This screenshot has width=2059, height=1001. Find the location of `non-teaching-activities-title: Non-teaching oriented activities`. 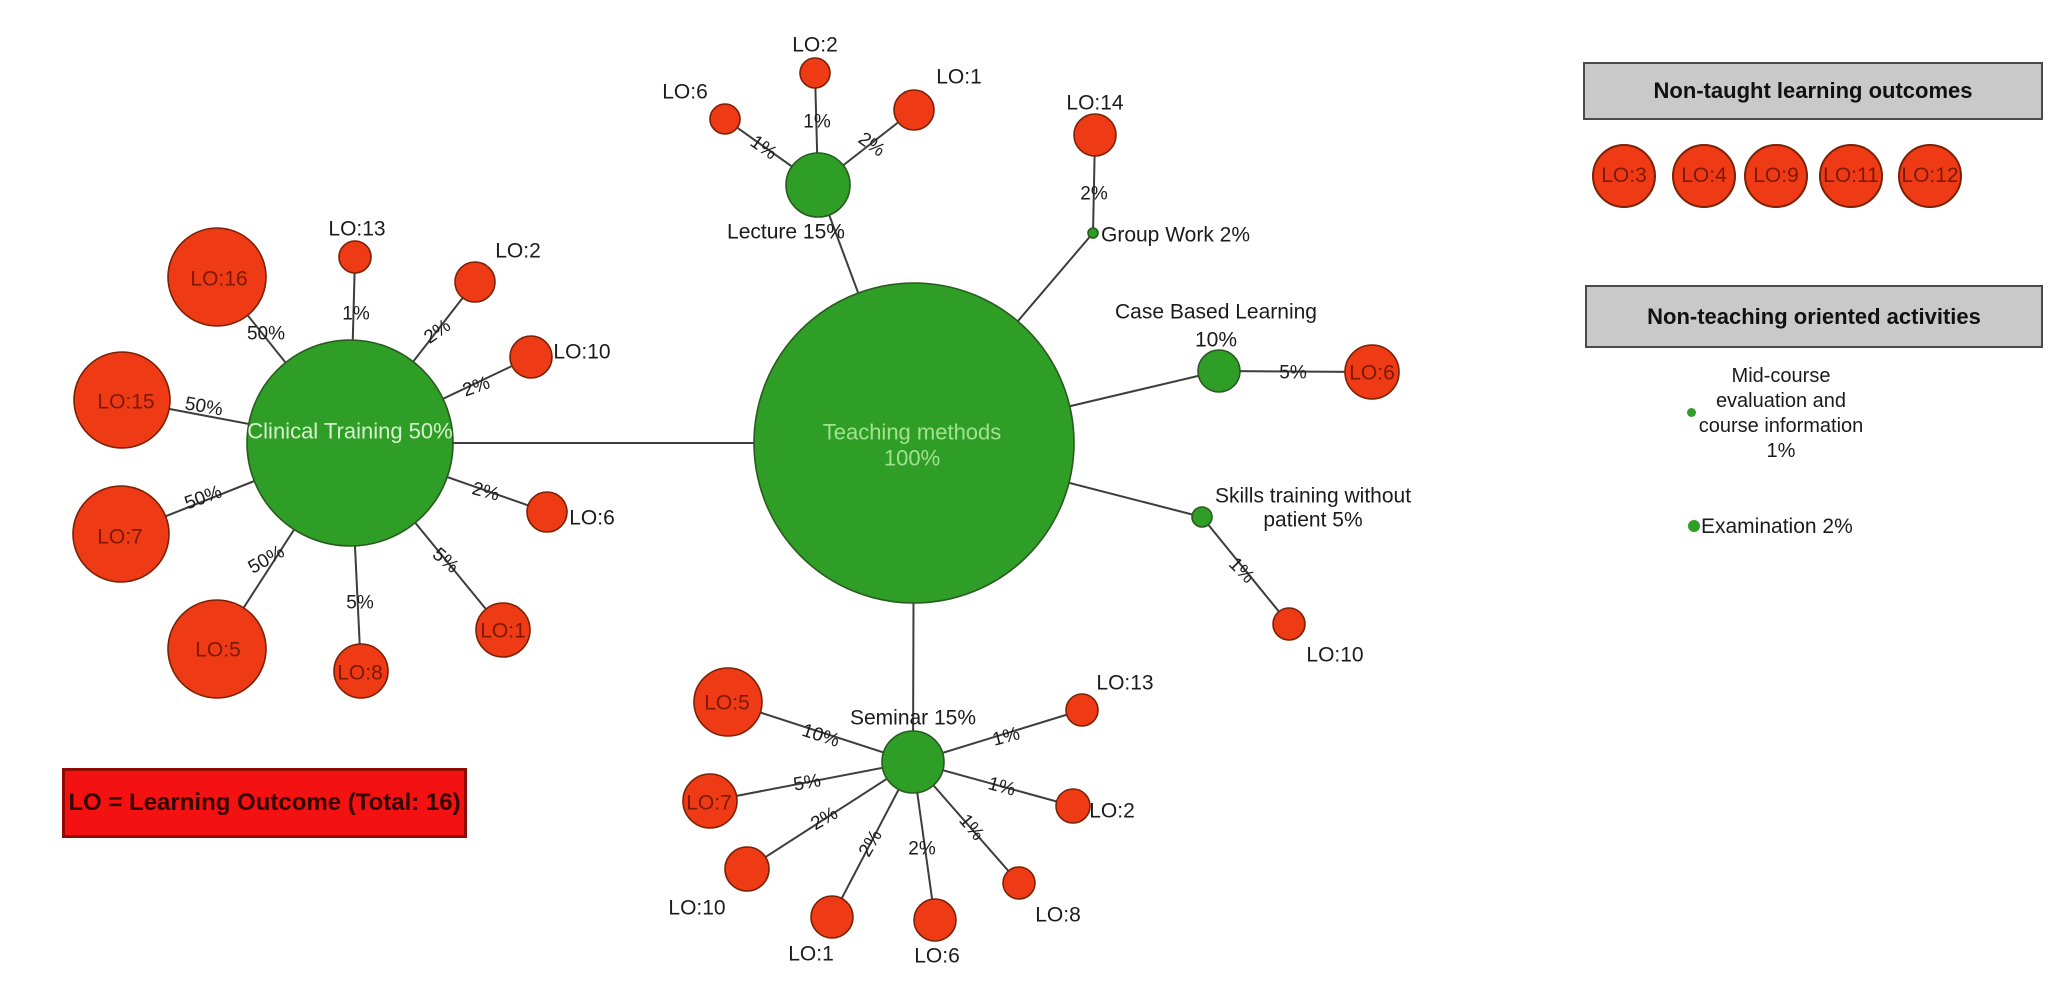

non-teaching-activities-title: Non-teaching oriented activities is located at coordinates (1814, 316).